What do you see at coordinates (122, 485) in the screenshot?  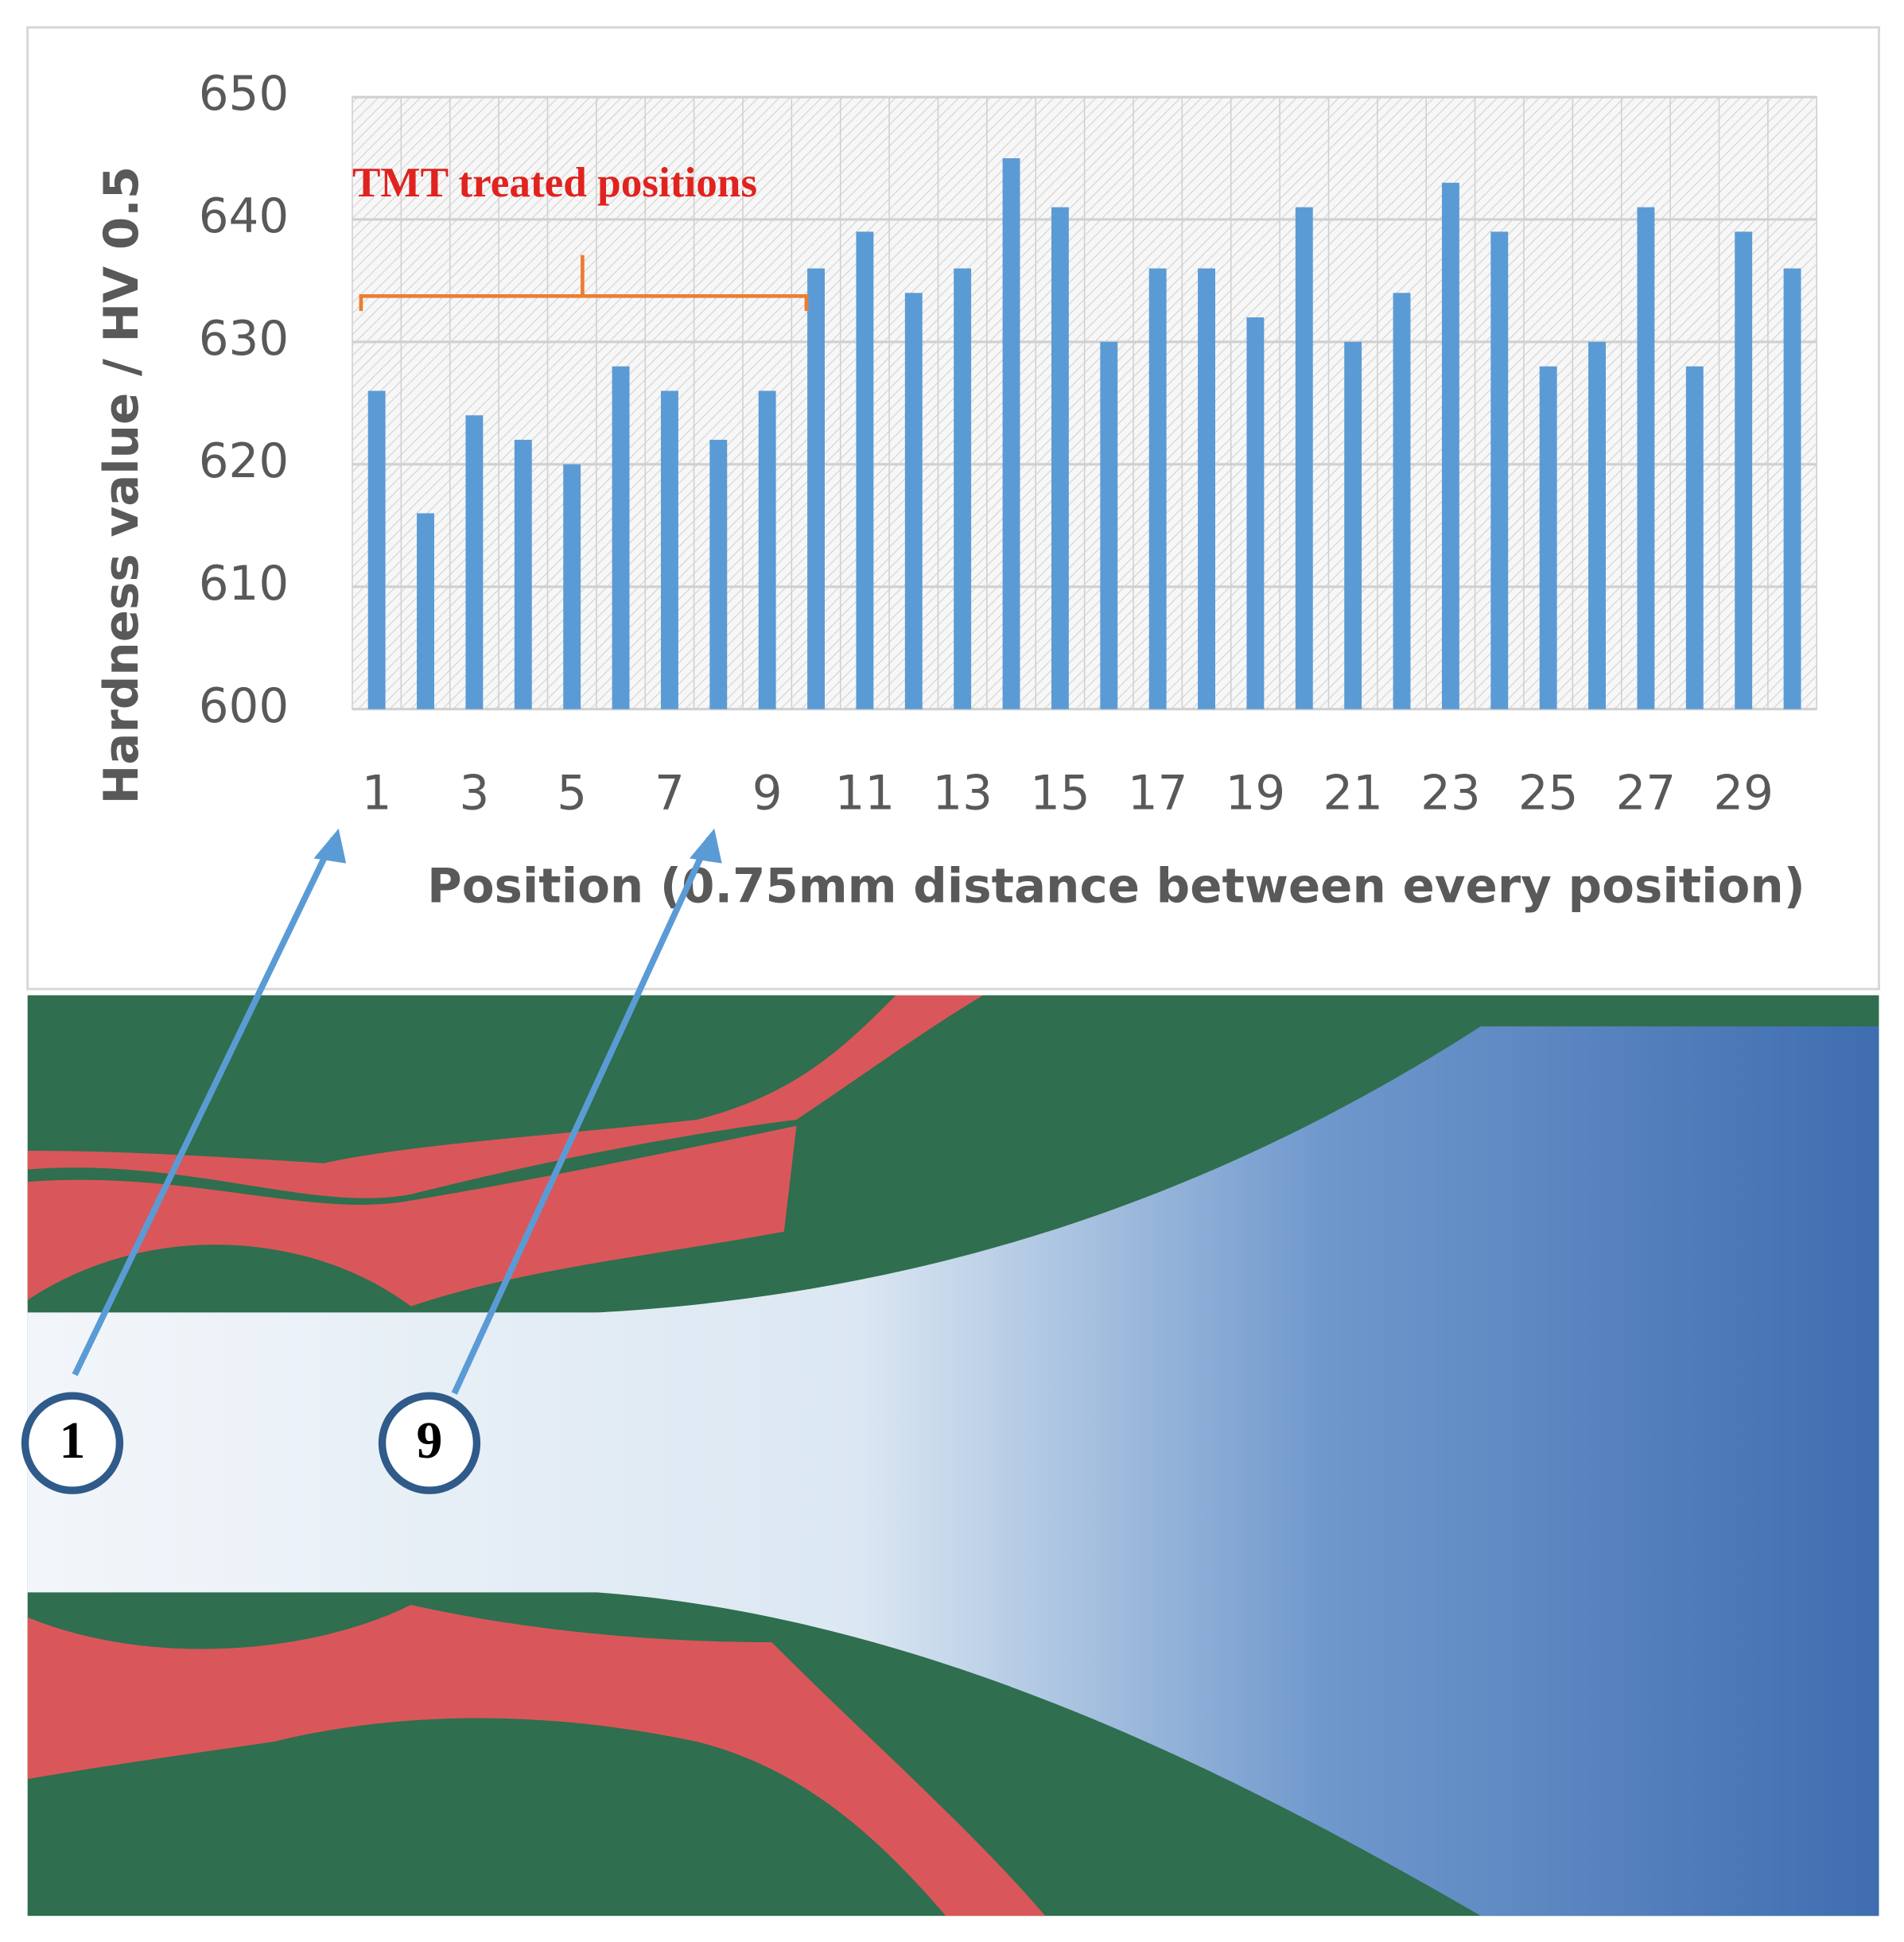 I see `y-axis-title: Hardness value / HV 0.5` at bounding box center [122, 485].